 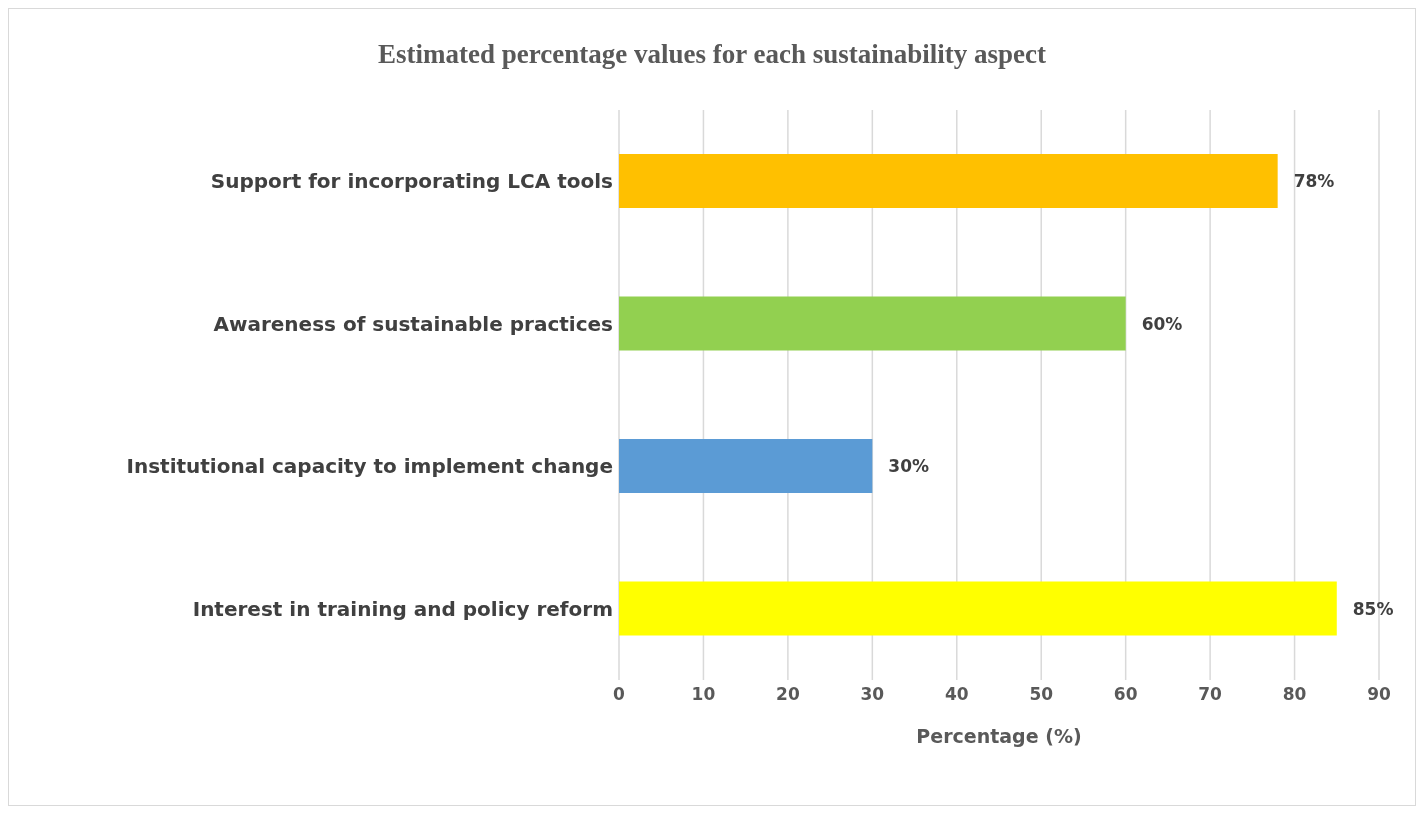 I want to click on x-tick-label: 40, so click(x=956, y=694).